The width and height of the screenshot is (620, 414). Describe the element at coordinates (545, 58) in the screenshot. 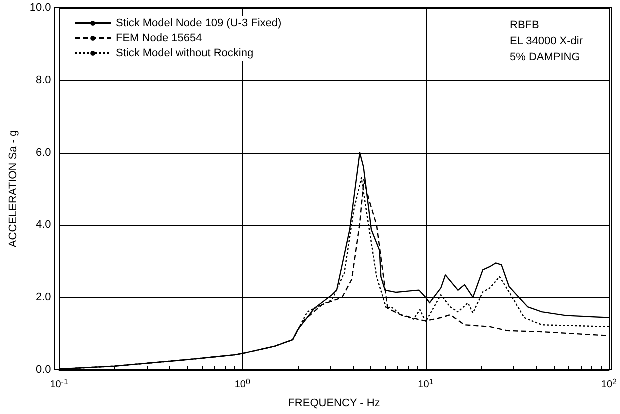

I see `annotation: 5% DAMPING` at that location.